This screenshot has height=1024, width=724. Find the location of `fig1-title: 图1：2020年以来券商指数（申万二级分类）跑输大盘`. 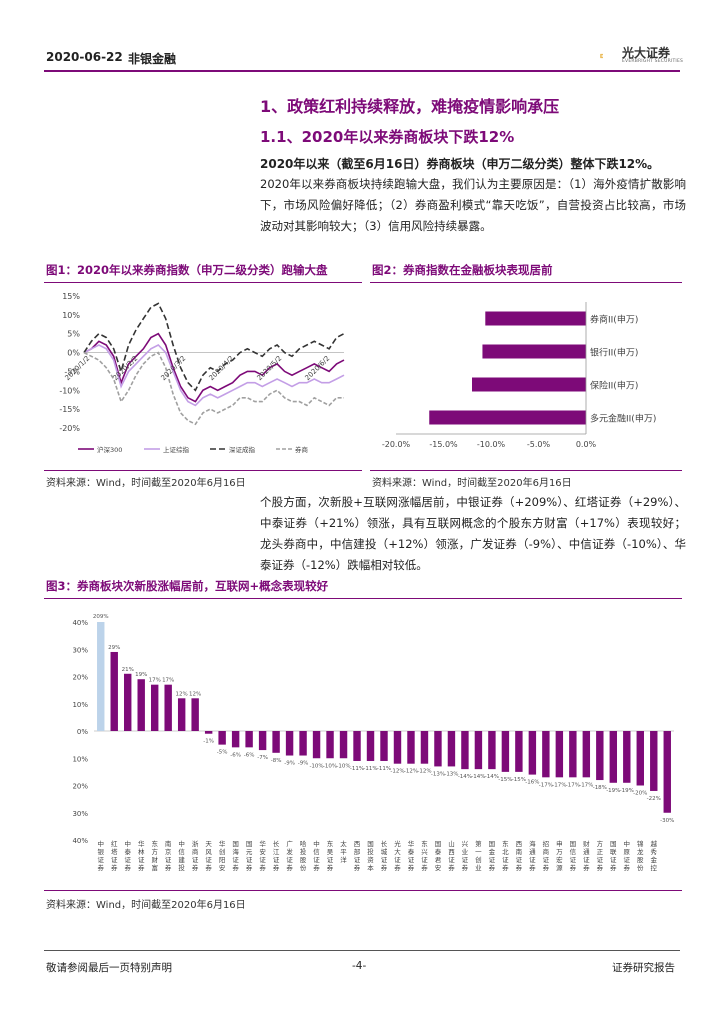

fig1-title: 图1：2020年以来券商指数（申万二级分类）跑输大盘 is located at coordinates (187, 270).